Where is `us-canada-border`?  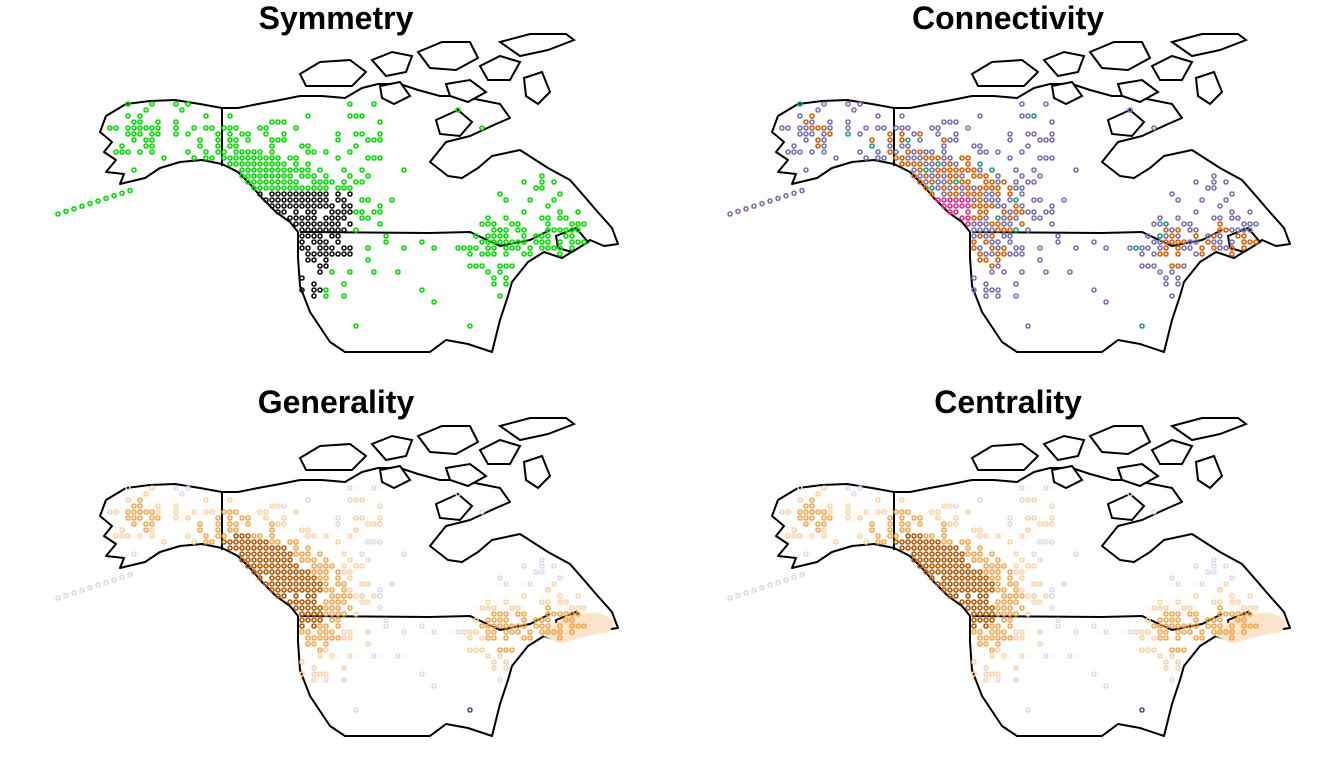
us-canada-border is located at coordinates (425, 622).